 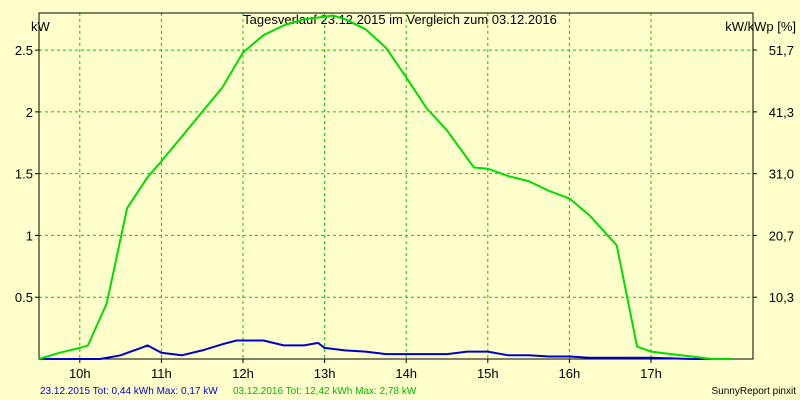 What do you see at coordinates (29, 235) in the screenshot?
I see `y-left-tick-label-1: 1` at bounding box center [29, 235].